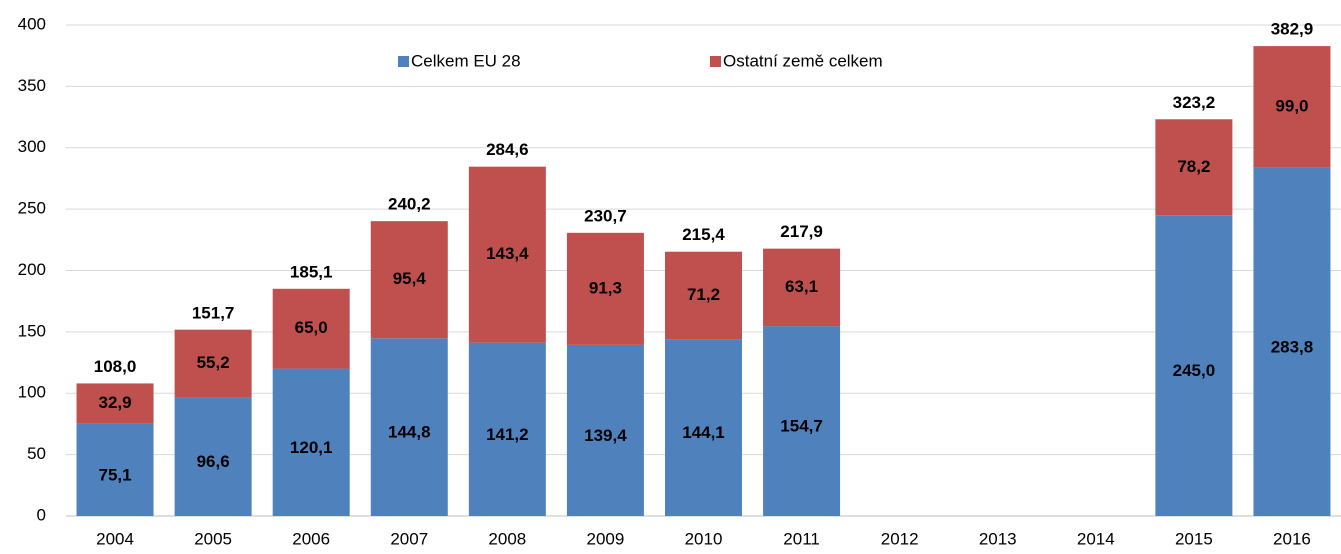  I want to click on x-tick-label: 2004, so click(115, 538).